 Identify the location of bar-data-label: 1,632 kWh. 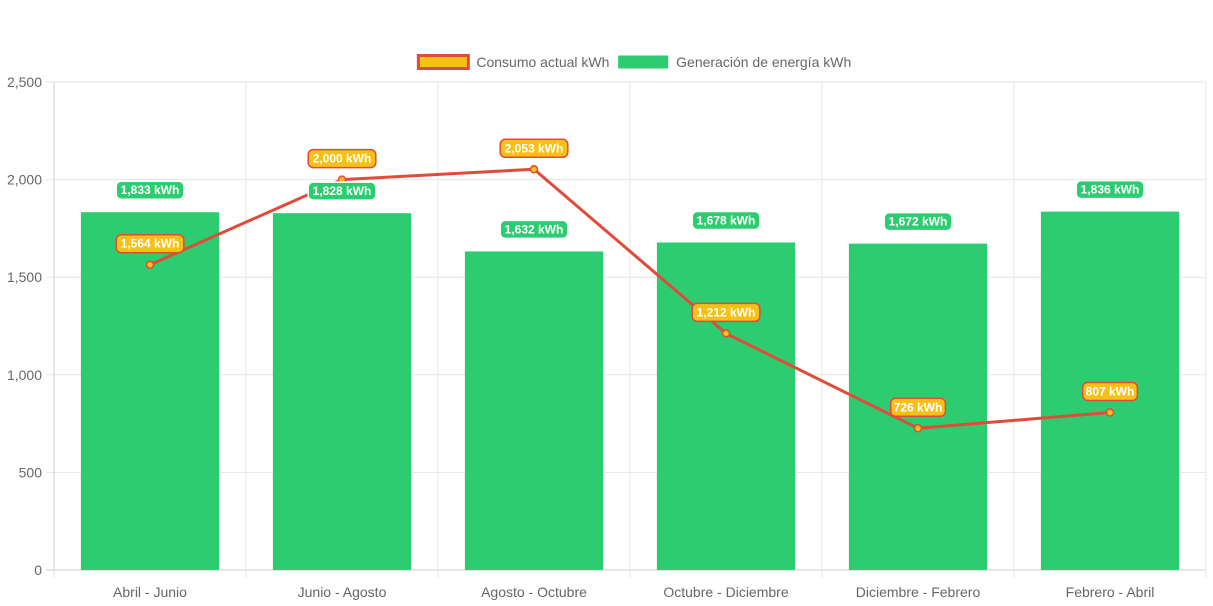
(534, 229).